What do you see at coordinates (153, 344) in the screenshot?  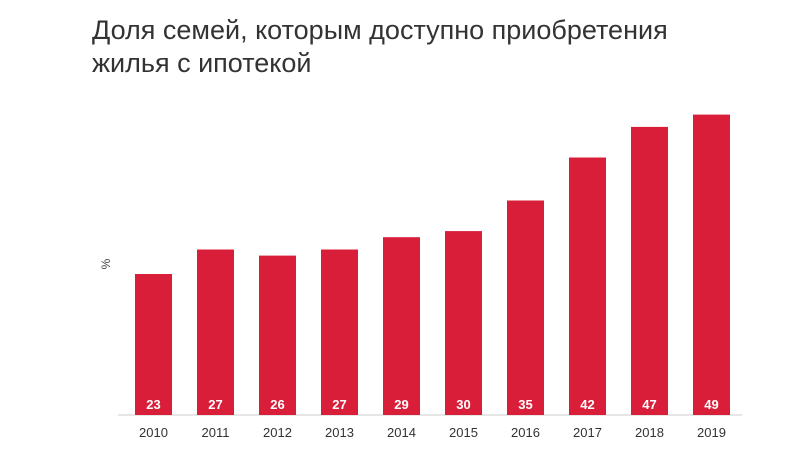 I see `bar-2010` at bounding box center [153, 344].